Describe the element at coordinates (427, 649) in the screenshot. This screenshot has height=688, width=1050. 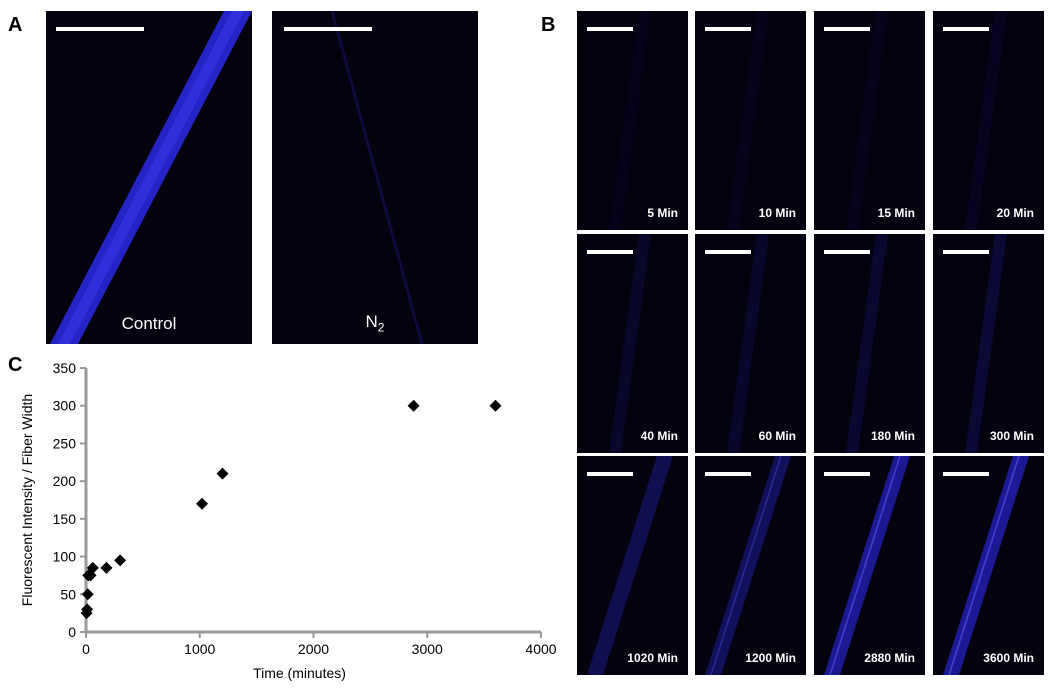
I see `x-tick-label: 3000` at that location.